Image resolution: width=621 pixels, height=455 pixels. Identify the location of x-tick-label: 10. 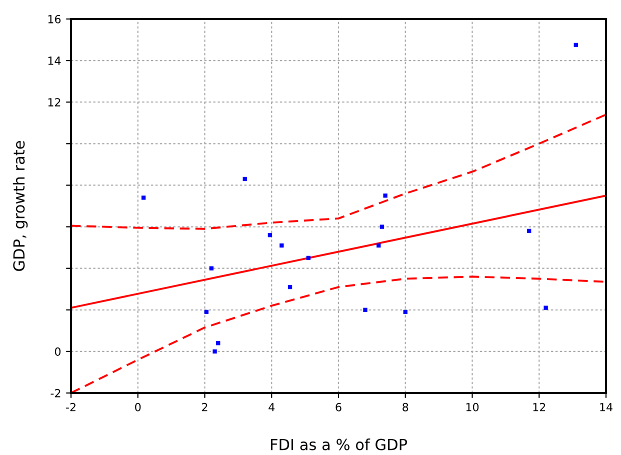
(472, 407).